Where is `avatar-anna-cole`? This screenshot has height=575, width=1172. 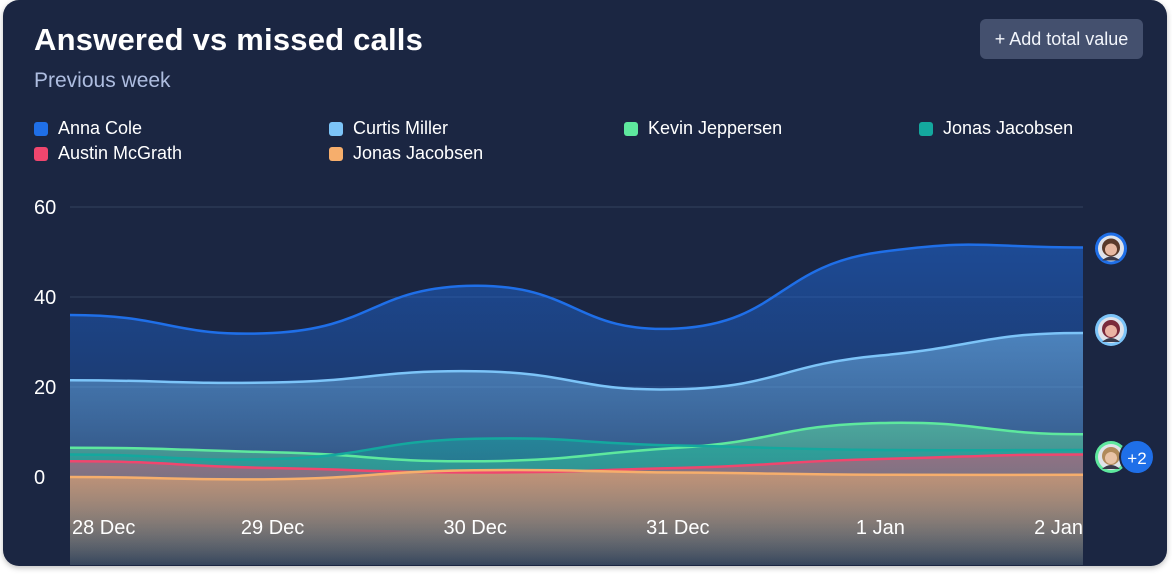 avatar-anna-cole is located at coordinates (1111, 248).